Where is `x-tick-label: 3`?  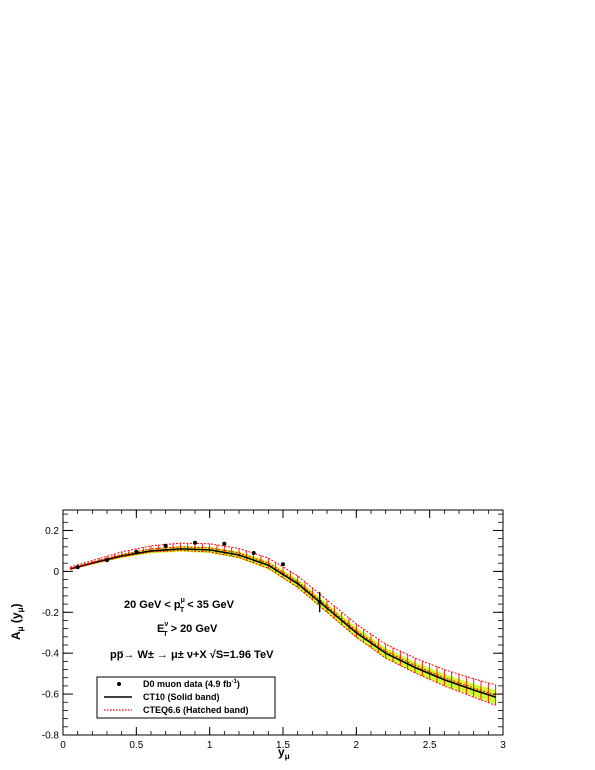
x-tick-label: 3 is located at coordinates (503, 745).